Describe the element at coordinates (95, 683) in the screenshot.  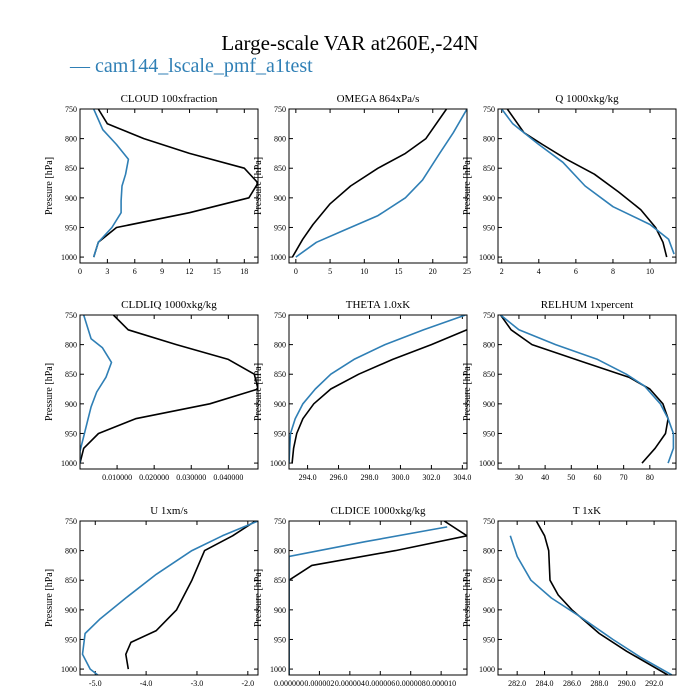
I see `x-tick-label: -5.0` at that location.